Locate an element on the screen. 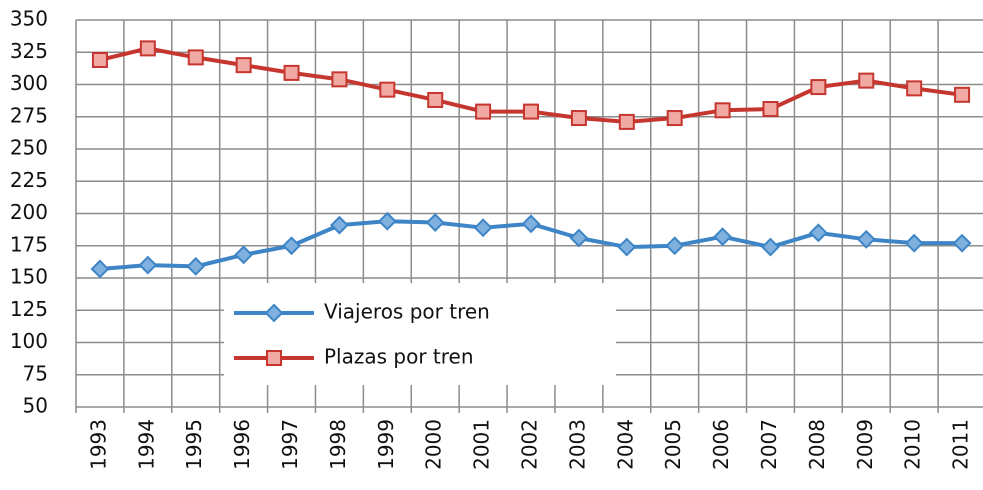 This screenshot has height=490, width=983. y-tick-label: 275 is located at coordinates (29, 115).